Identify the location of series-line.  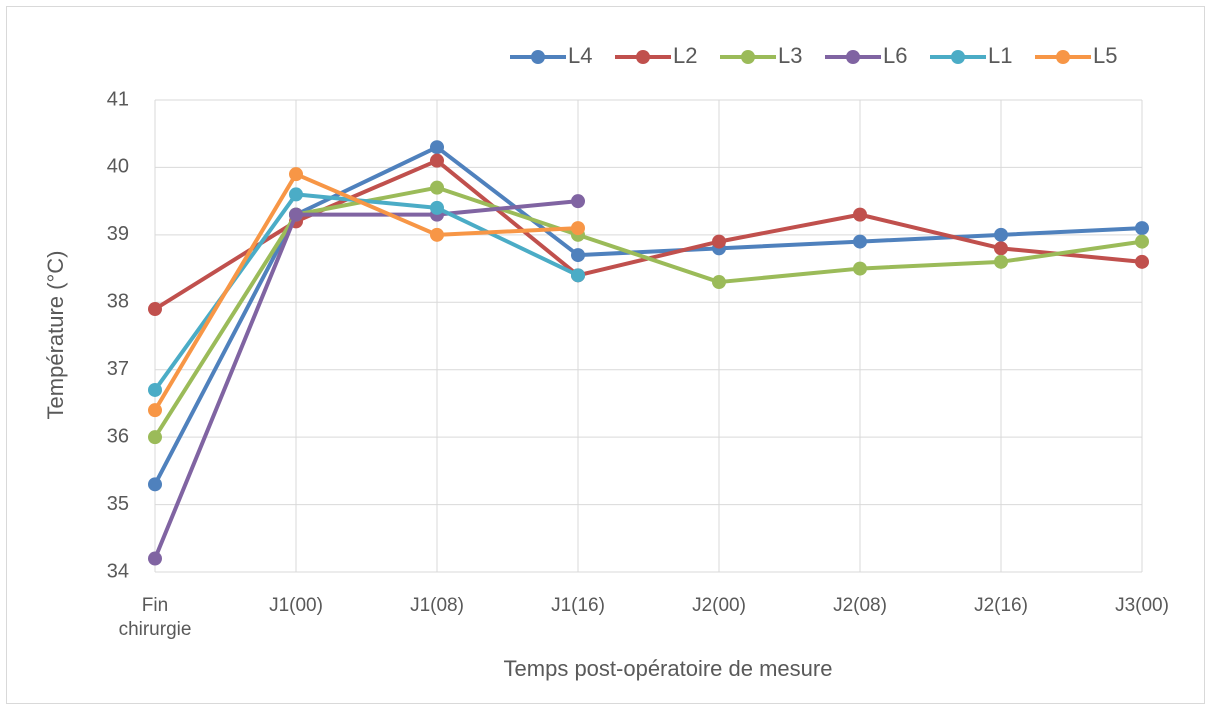
(366, 292).